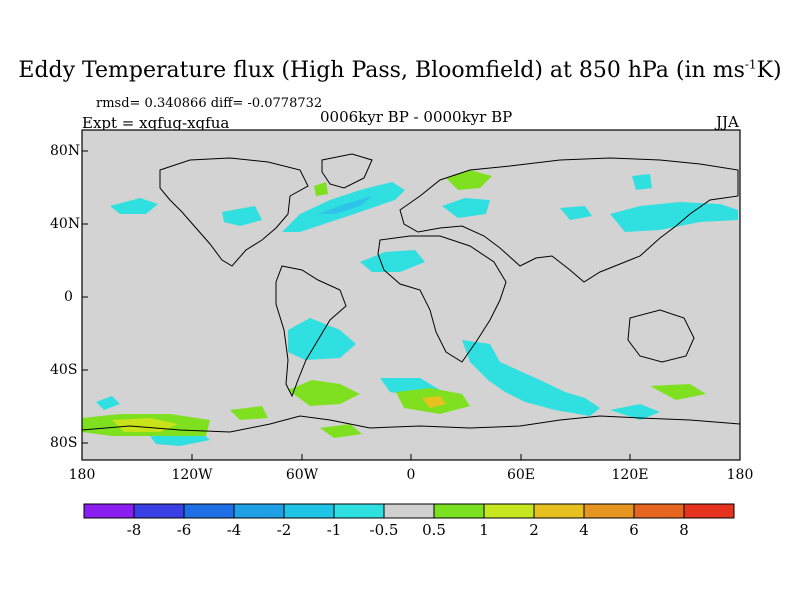  I want to click on x-tick-label: 60E, so click(521, 475).